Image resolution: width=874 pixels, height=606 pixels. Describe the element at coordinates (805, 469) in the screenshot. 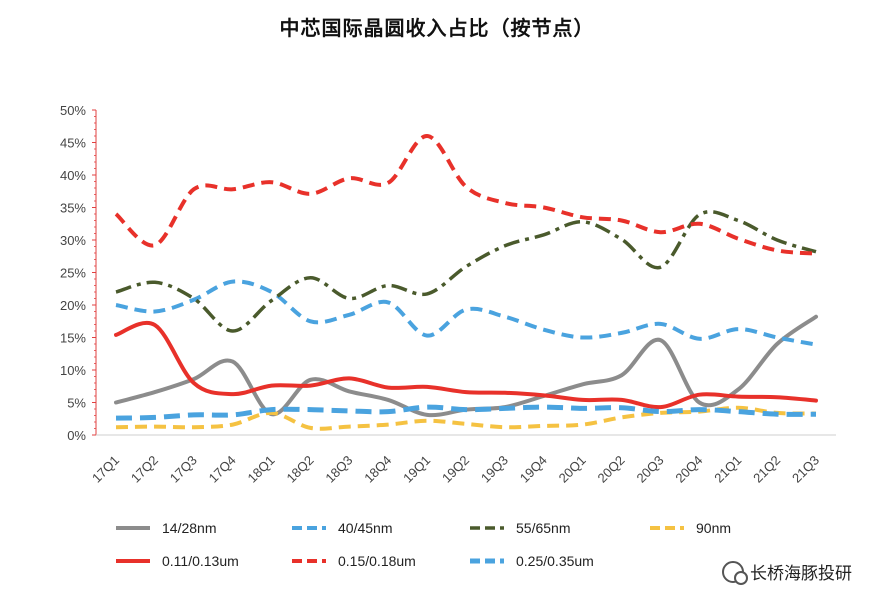

I see `x-tick-label: 21Q3` at that location.